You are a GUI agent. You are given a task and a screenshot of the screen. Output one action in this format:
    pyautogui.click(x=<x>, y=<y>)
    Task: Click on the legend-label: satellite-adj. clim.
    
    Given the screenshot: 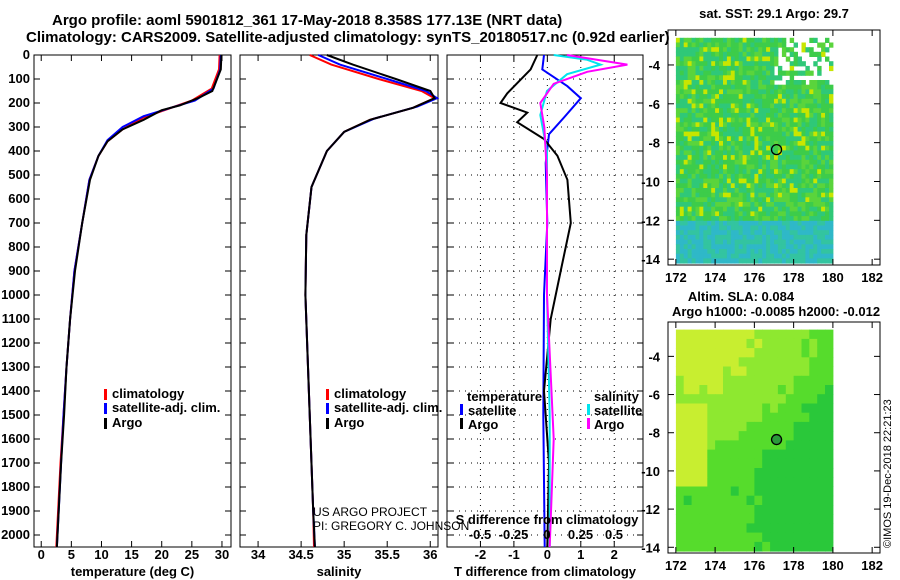 What is the action you would take?
    pyautogui.click(x=166, y=407)
    